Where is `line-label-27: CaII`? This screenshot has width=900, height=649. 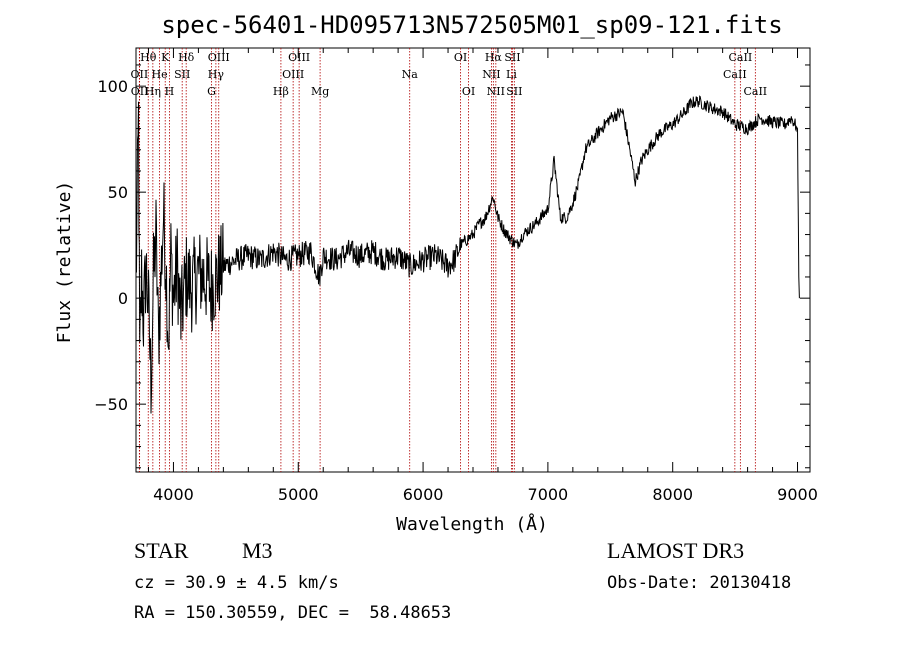 line-label-27: CaII is located at coordinates (755, 91).